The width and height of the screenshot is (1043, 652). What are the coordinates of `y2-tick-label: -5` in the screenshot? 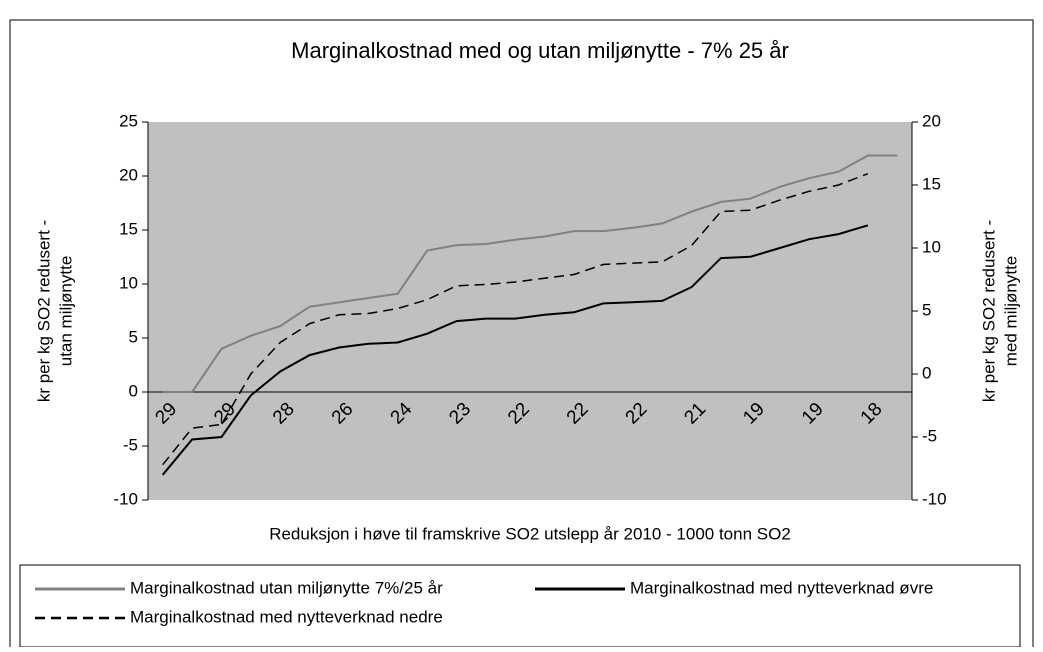 It's located at (929, 435).